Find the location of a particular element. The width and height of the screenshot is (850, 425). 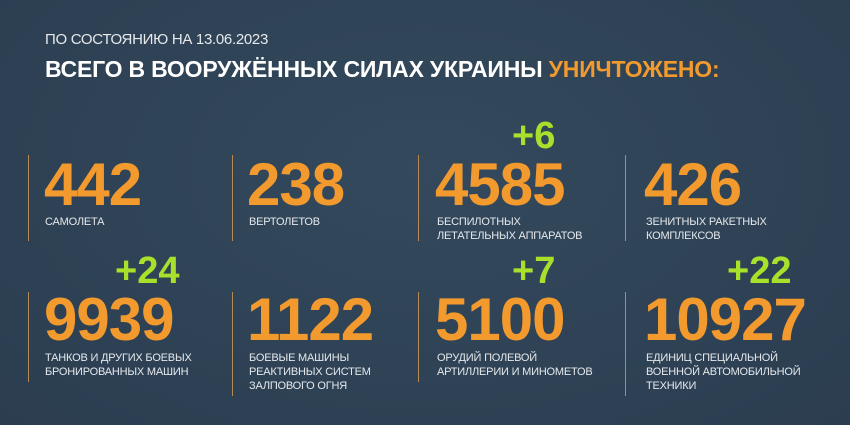

label-line: ОРУДИЙ ПОЛЕВОЙ is located at coordinates (487, 358).